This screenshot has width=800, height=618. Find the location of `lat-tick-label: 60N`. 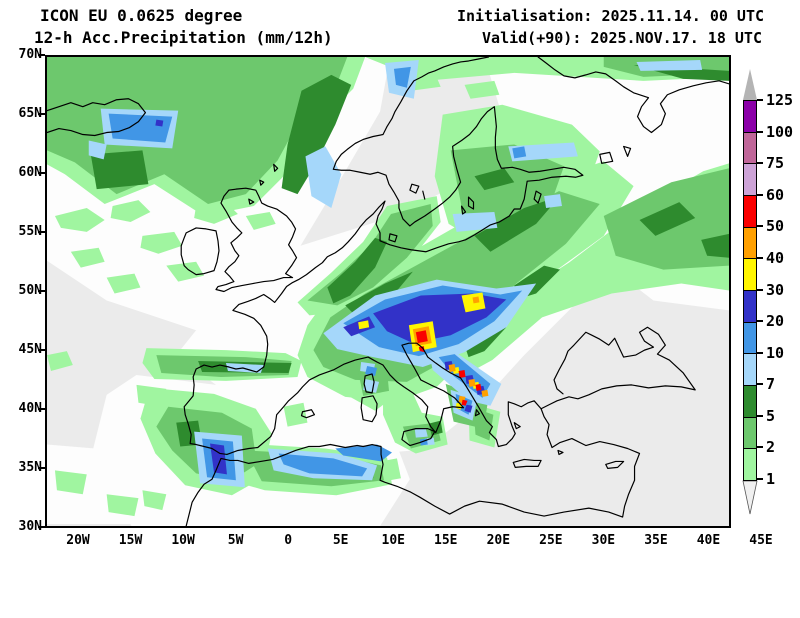

lat-tick-label: 60N is located at coordinates (30, 172).